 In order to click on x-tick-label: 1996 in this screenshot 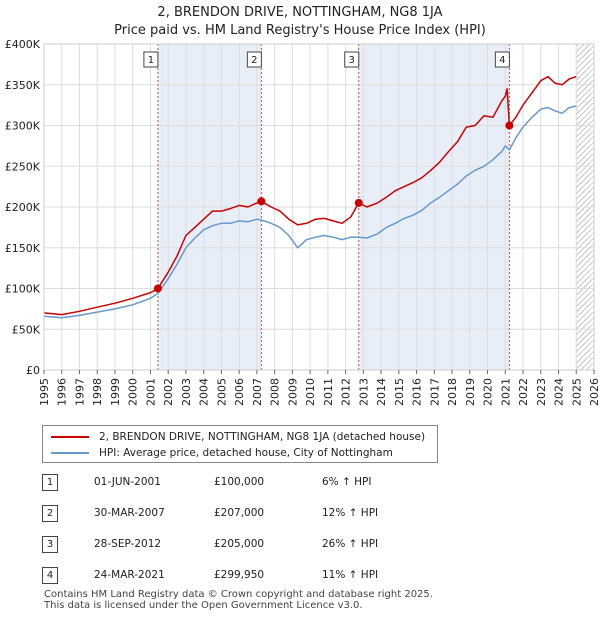, I will do `click(62, 392)`.